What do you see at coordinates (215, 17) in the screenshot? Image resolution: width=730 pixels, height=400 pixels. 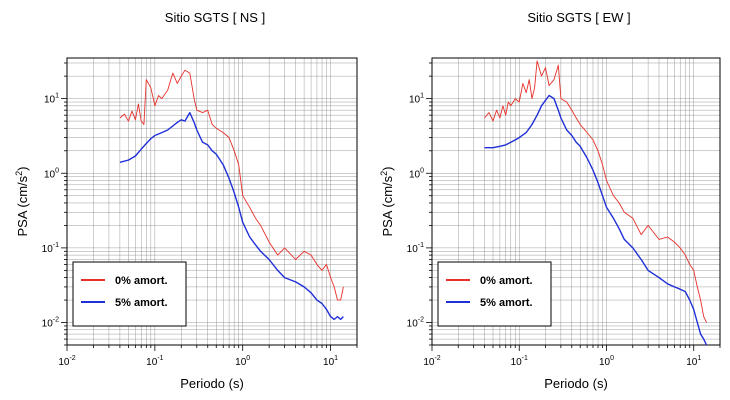 I see `chart-title: Sitio SGTS [ NS ]` at bounding box center [215, 17].